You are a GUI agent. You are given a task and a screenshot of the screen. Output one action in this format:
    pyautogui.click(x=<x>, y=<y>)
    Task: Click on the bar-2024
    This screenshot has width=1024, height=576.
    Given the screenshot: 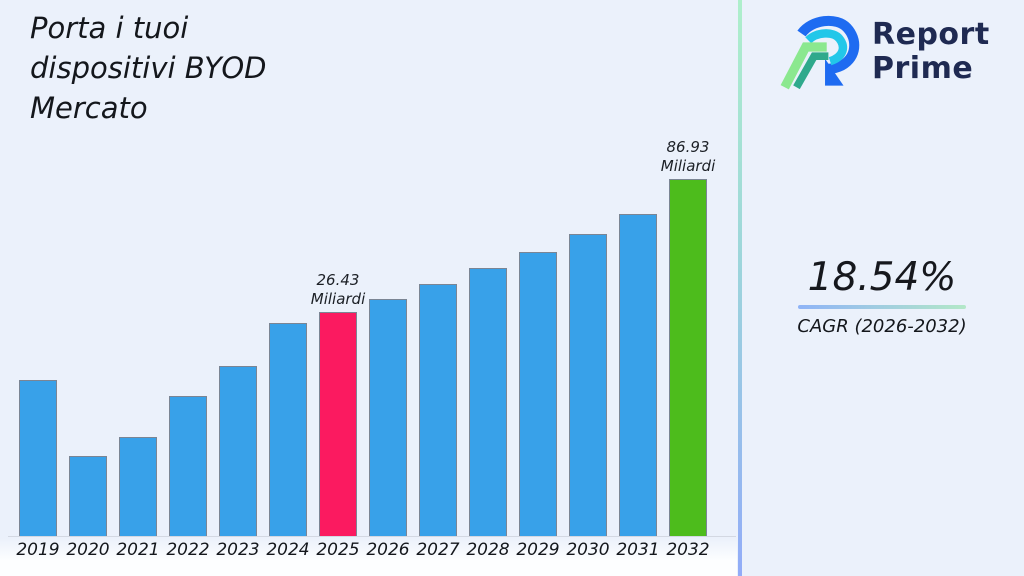 What is the action you would take?
    pyautogui.click(x=288, y=429)
    